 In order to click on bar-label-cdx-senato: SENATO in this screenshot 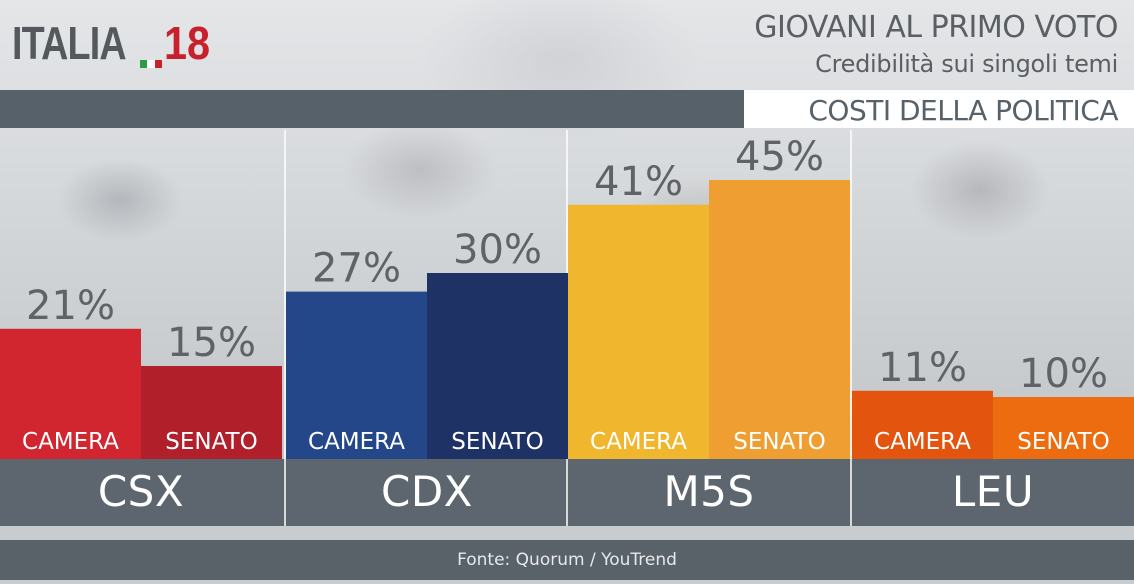, I will do `click(497, 442)`.